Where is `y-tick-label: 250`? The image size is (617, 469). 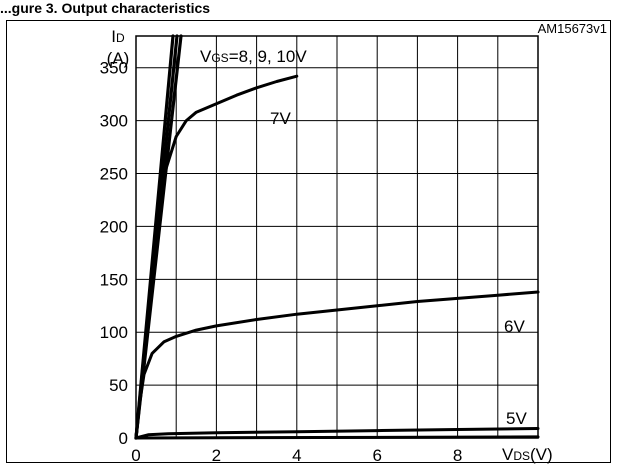
y-tick-label: 250 is located at coordinates (114, 174).